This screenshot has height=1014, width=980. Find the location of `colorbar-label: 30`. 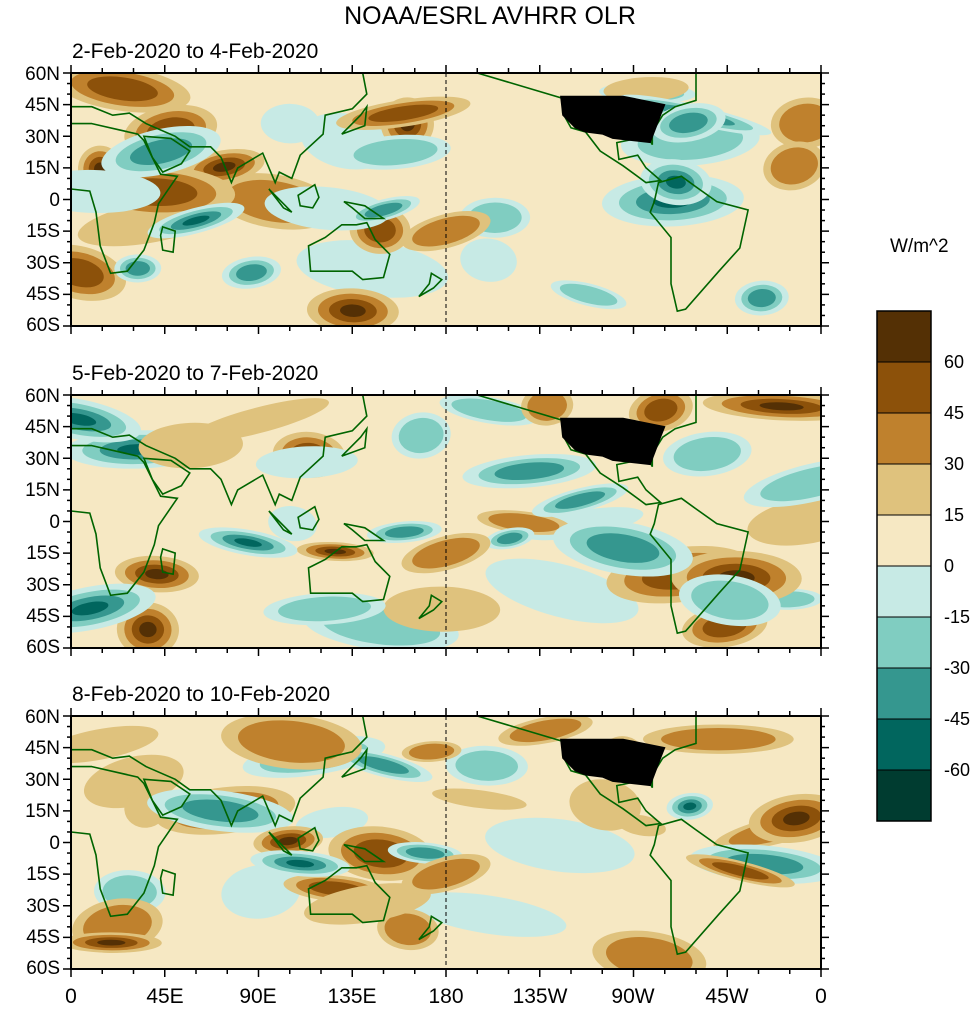

colorbar-label: 30 is located at coordinates (954, 464).